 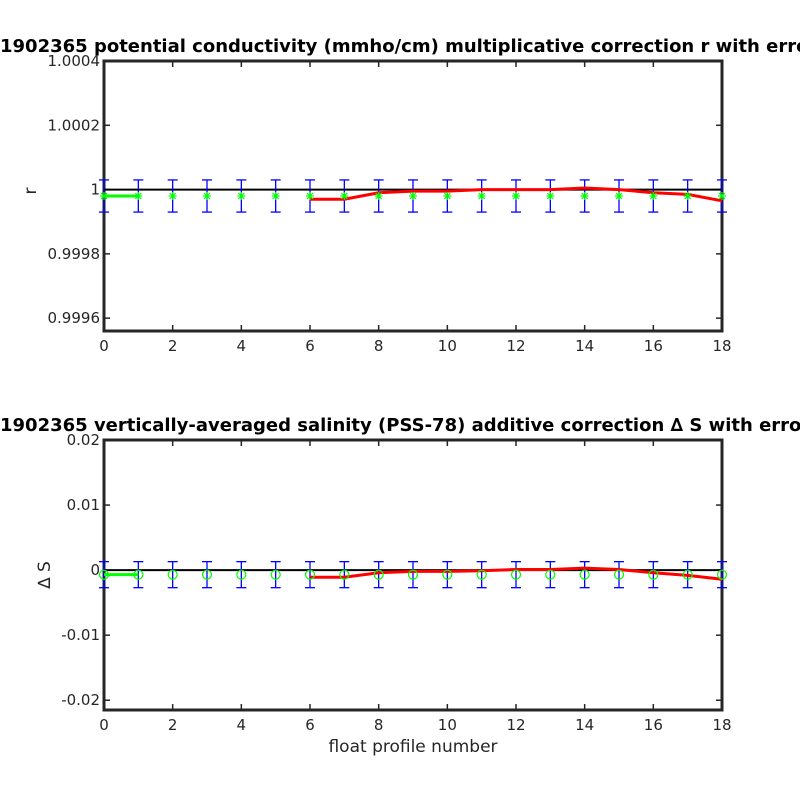 I want to click on x-tick-label-conductivity: 12, so click(x=515, y=346).